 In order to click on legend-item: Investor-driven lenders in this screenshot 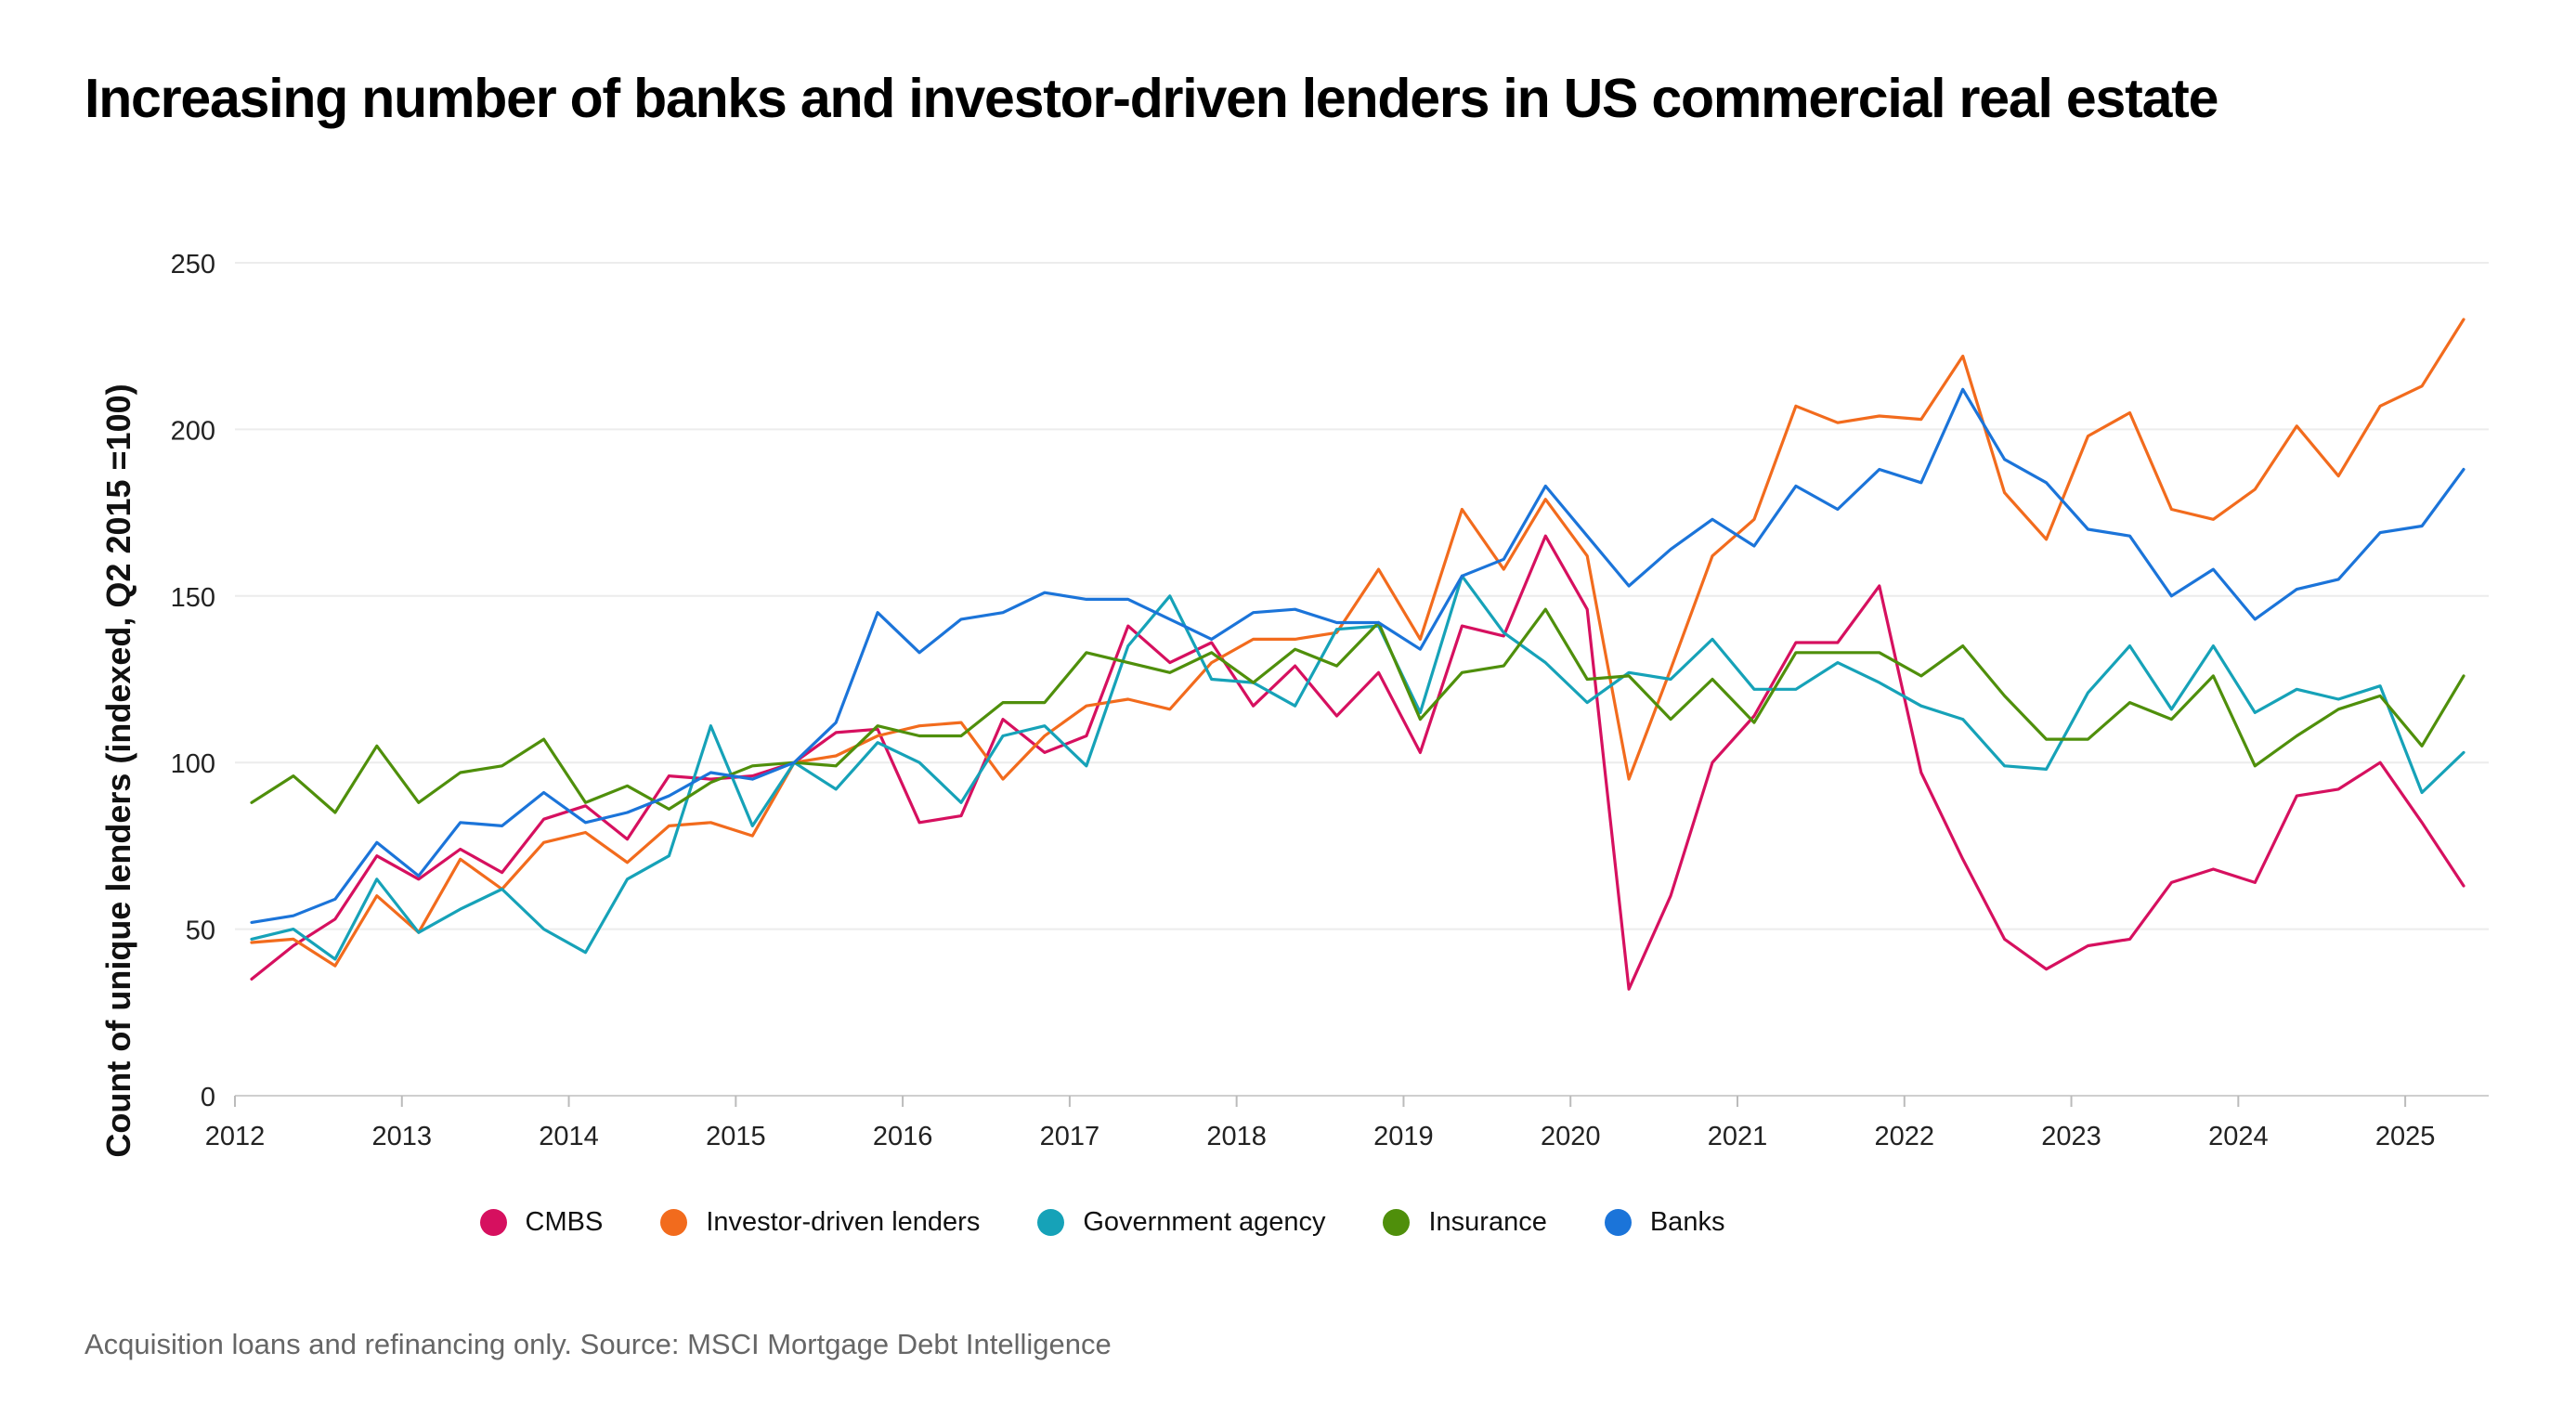, I will do `click(820, 1222)`.